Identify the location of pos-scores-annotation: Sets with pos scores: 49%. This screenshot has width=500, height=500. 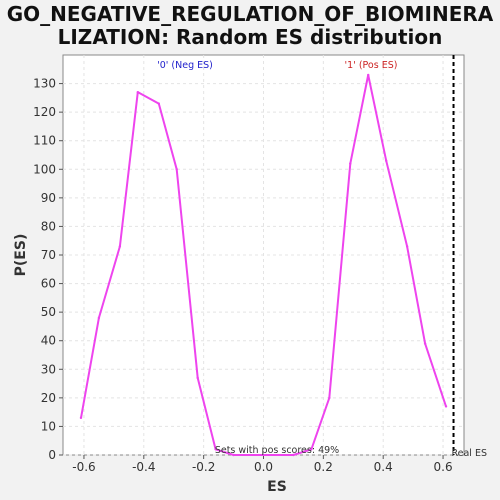
(277, 450).